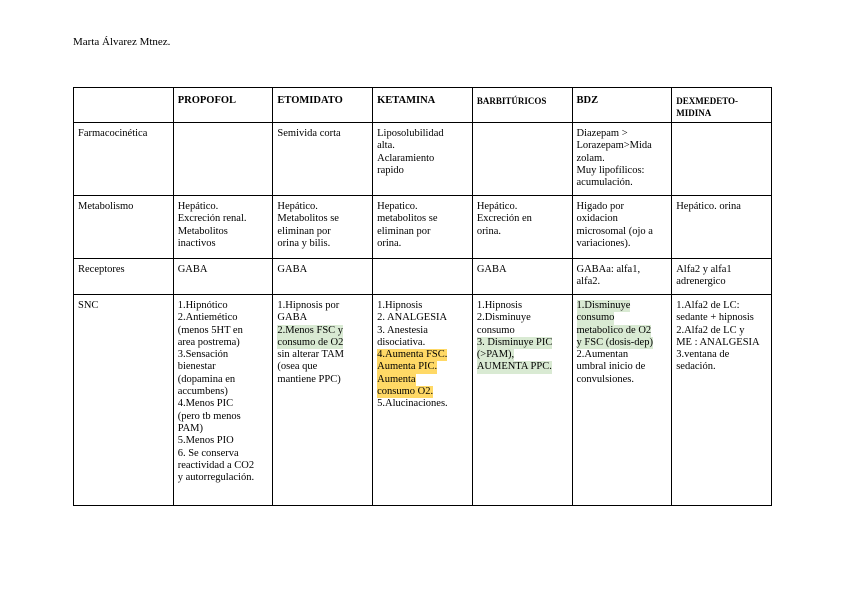 The image size is (848, 600). Describe the element at coordinates (412, 355) in the screenshot. I see `cell-line: 4.Aumenta FSC.` at that location.